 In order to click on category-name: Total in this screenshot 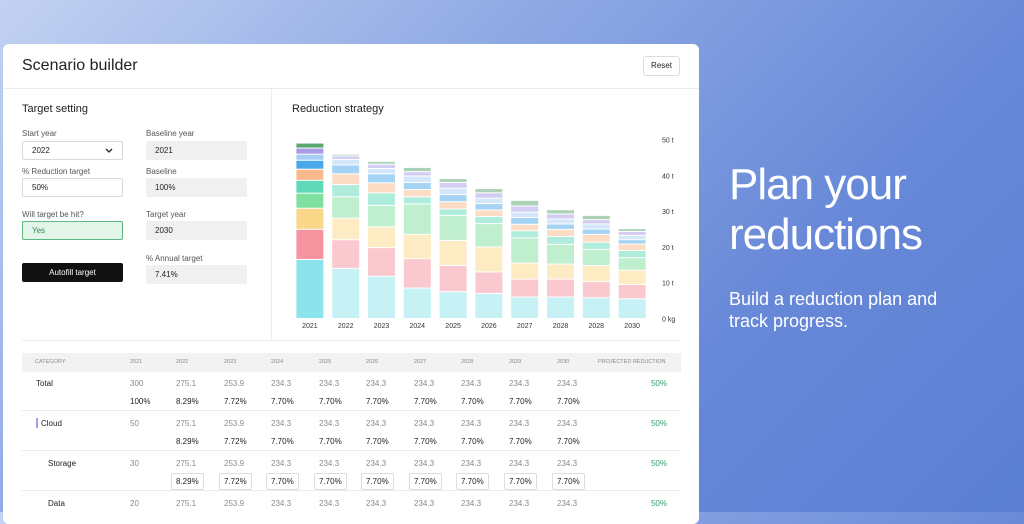, I will do `click(44, 383)`.